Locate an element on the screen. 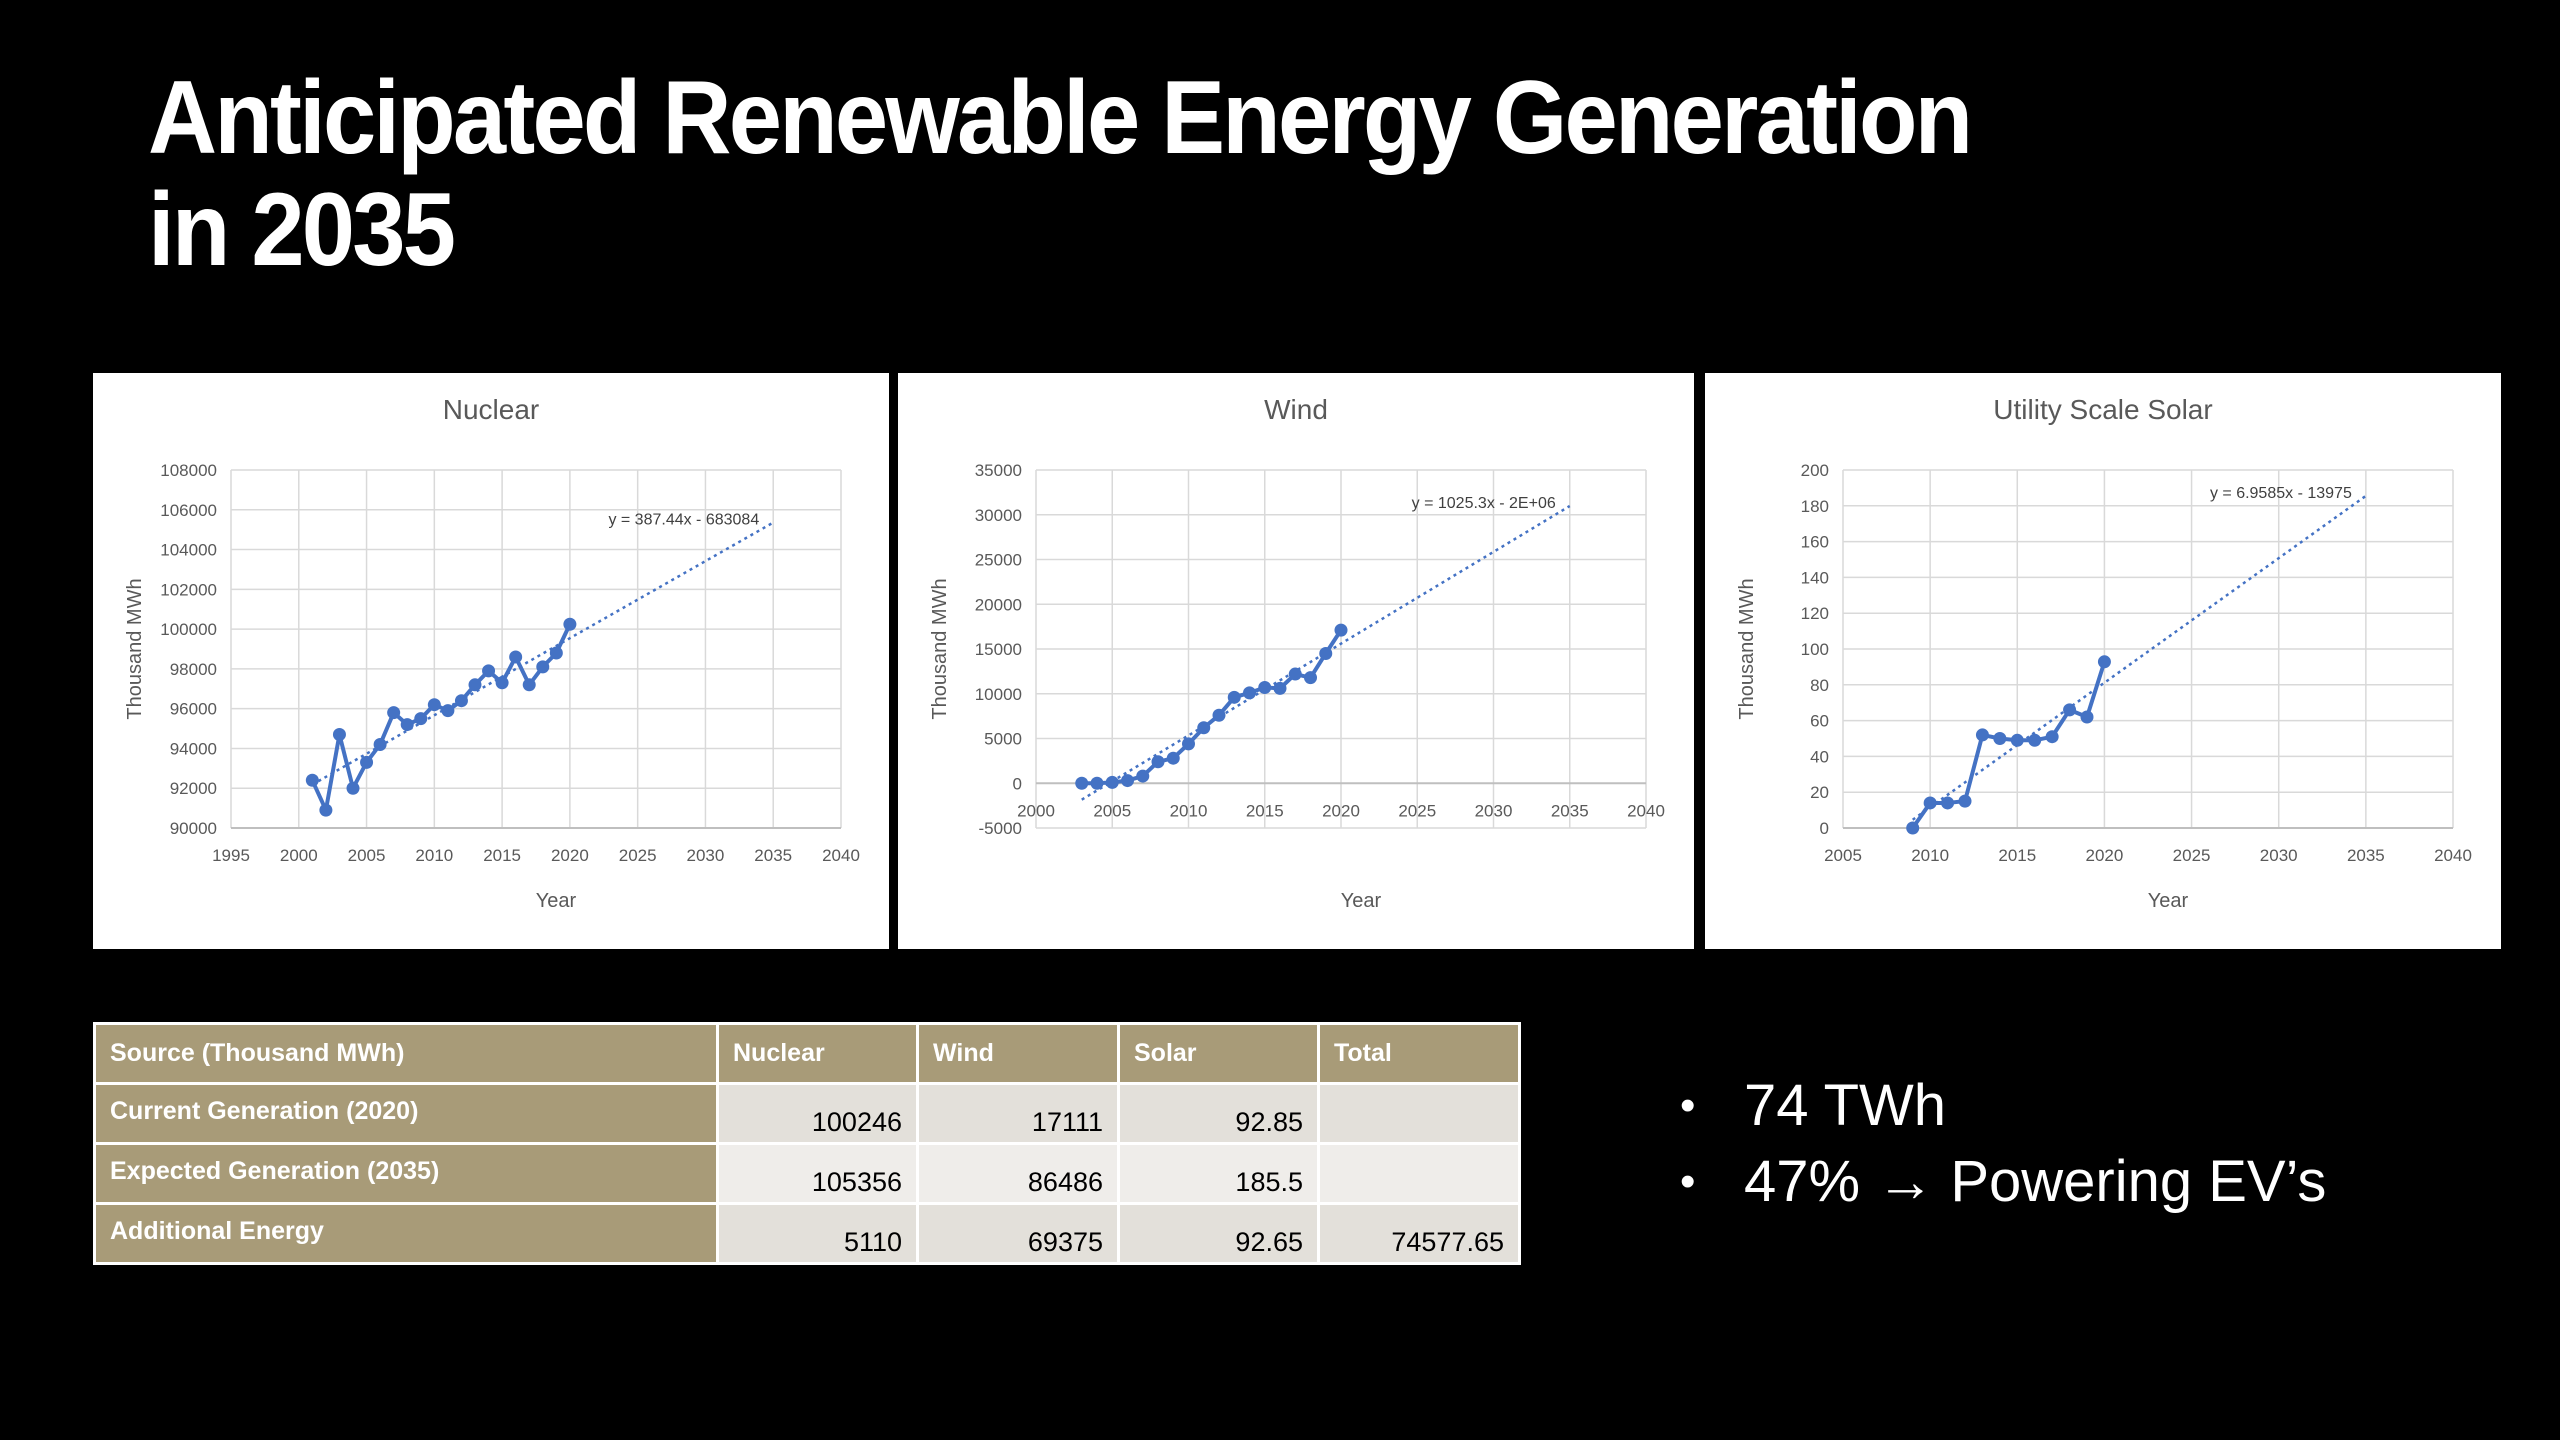 This screenshot has width=2560, height=1440. trendline-equation: y = 6.9585x - 13975 is located at coordinates (2281, 493).